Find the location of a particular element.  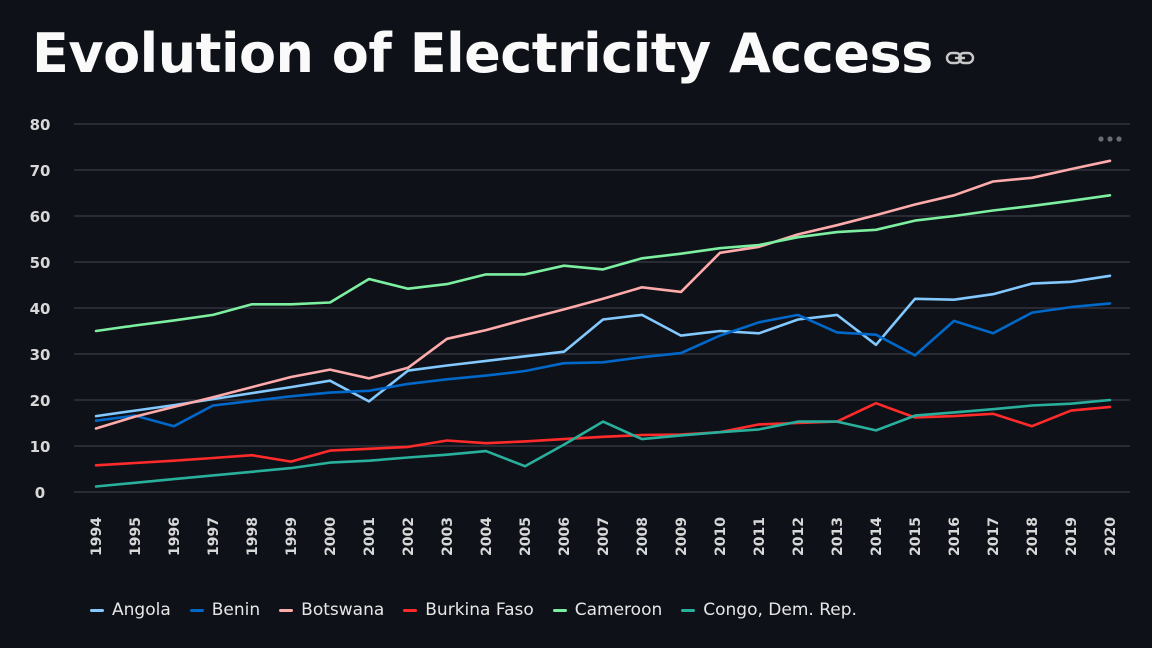

series-line-congo-dem-rep is located at coordinates (603, 443).